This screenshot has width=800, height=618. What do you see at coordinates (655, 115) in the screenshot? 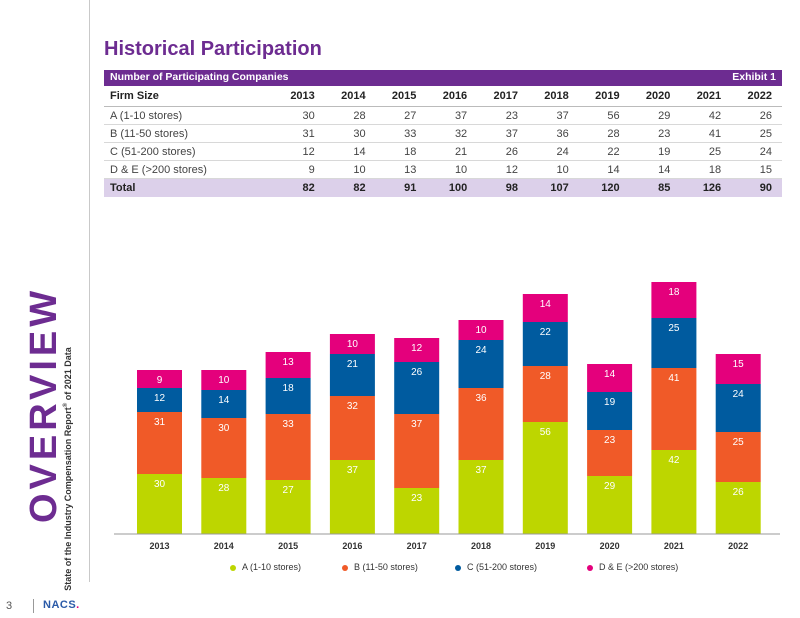
I see `table-cell: 29` at bounding box center [655, 115].